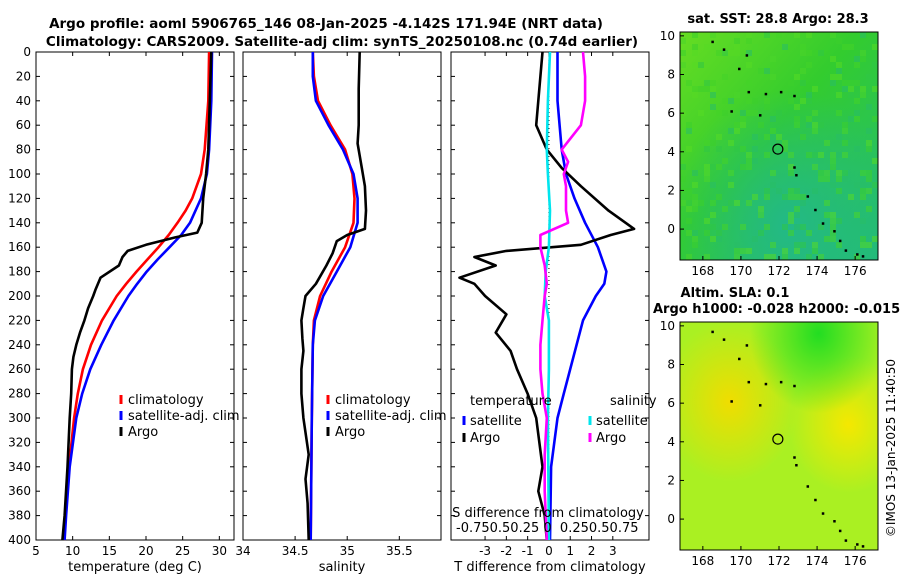 The image size is (900, 584). I want to click on legend-label: satellite, so click(622, 421).